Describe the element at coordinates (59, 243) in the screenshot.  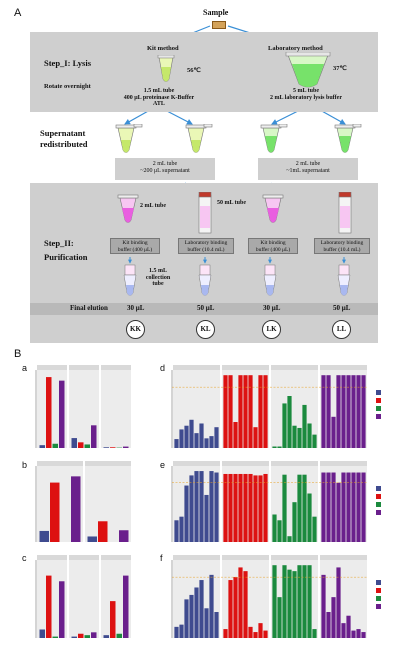
I see `step2-title-line1: Step_II:` at that location.